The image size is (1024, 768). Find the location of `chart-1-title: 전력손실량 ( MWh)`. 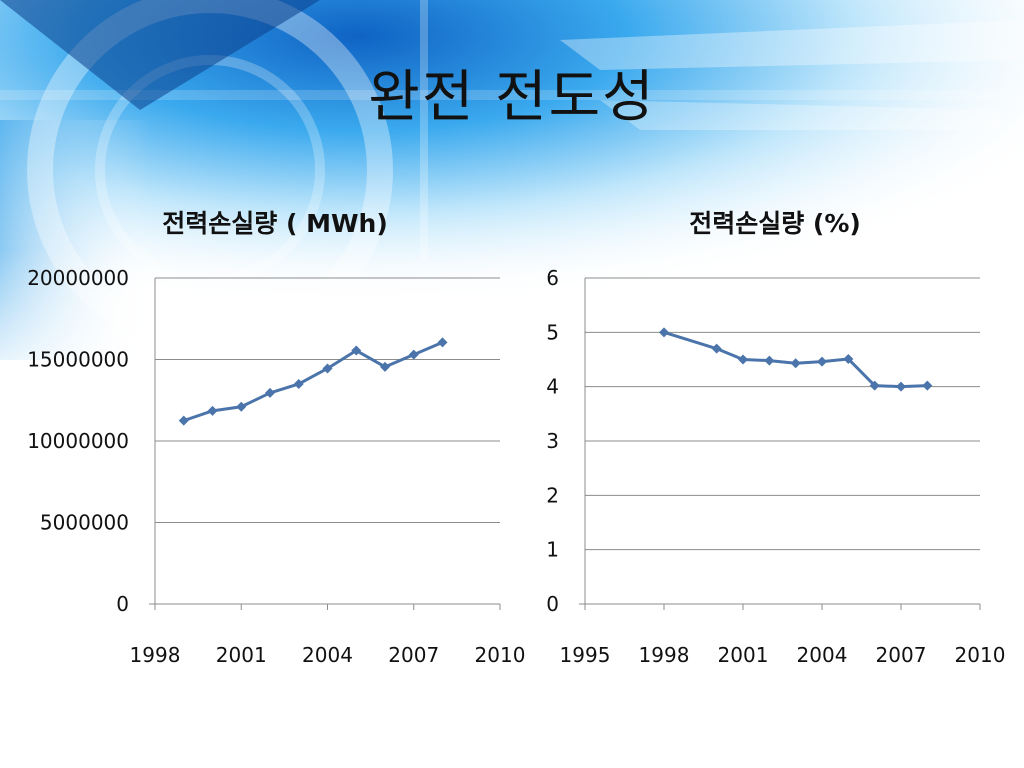

chart-1-title: 전력손실량 ( MWh) is located at coordinates (275, 223).